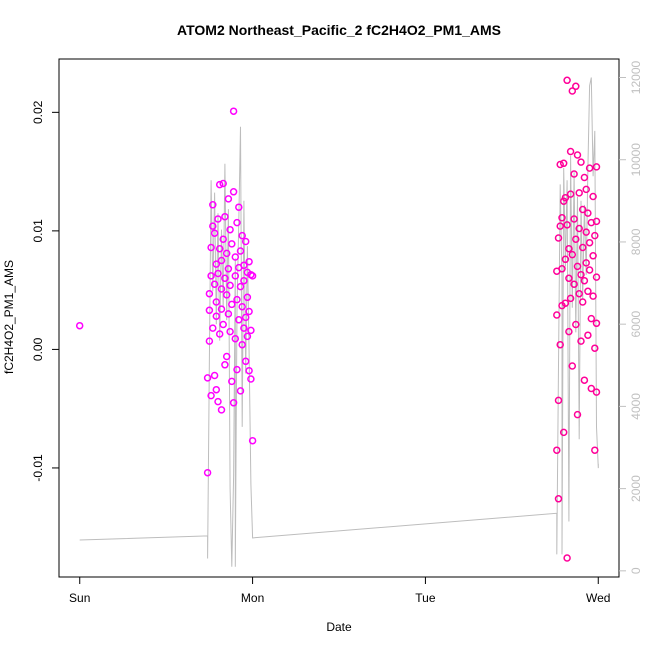 The height and width of the screenshot is (650, 650). Describe the element at coordinates (38, 112) in the screenshot. I see `y-left-tick-label: 0.02` at that location.